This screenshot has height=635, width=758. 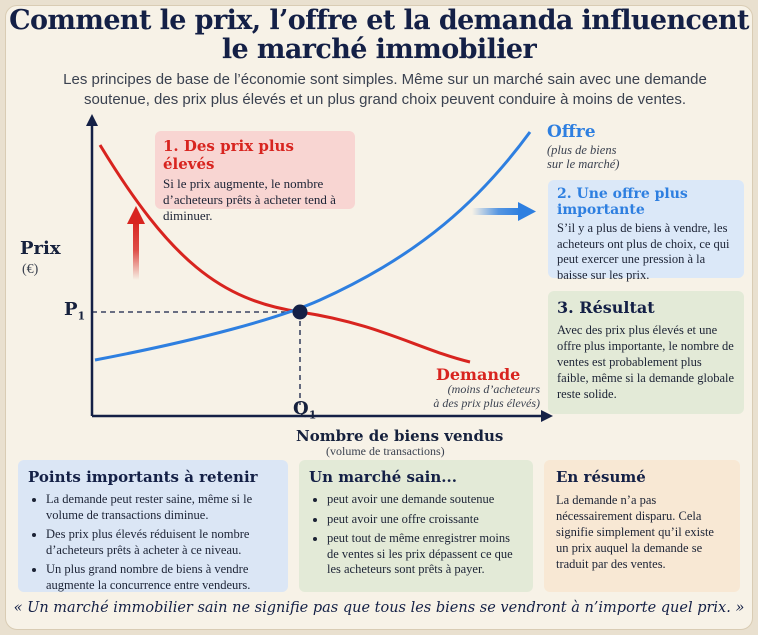 I want to click on q1-subscript: 1, so click(x=312, y=415).